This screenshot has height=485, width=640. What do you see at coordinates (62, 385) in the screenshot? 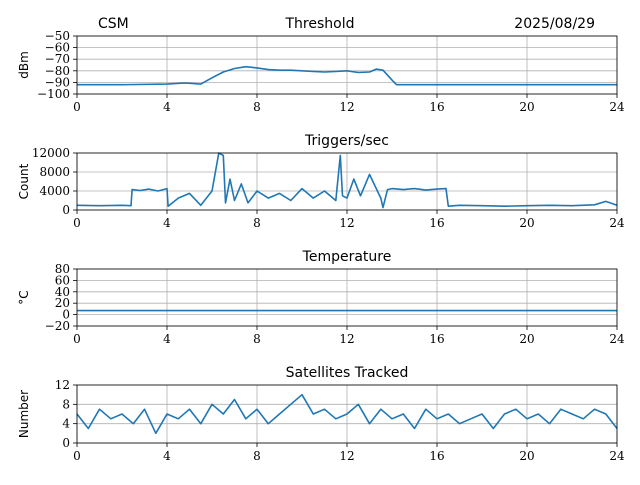
I see `y-tick-label-3: 12` at bounding box center [62, 385].